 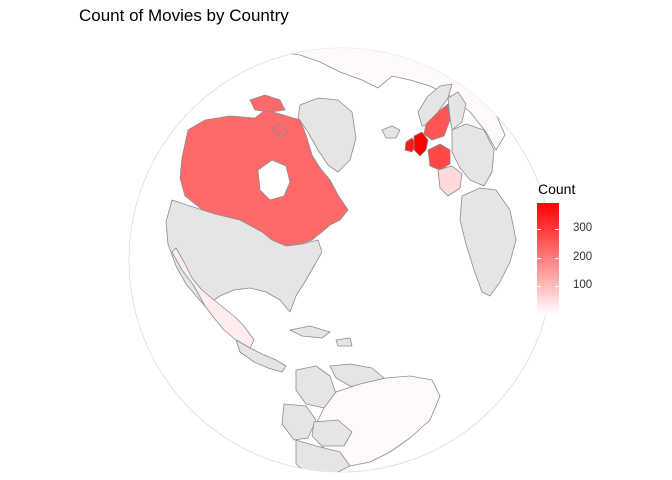 What do you see at coordinates (557, 189) in the screenshot?
I see `legend-title: Count` at bounding box center [557, 189].